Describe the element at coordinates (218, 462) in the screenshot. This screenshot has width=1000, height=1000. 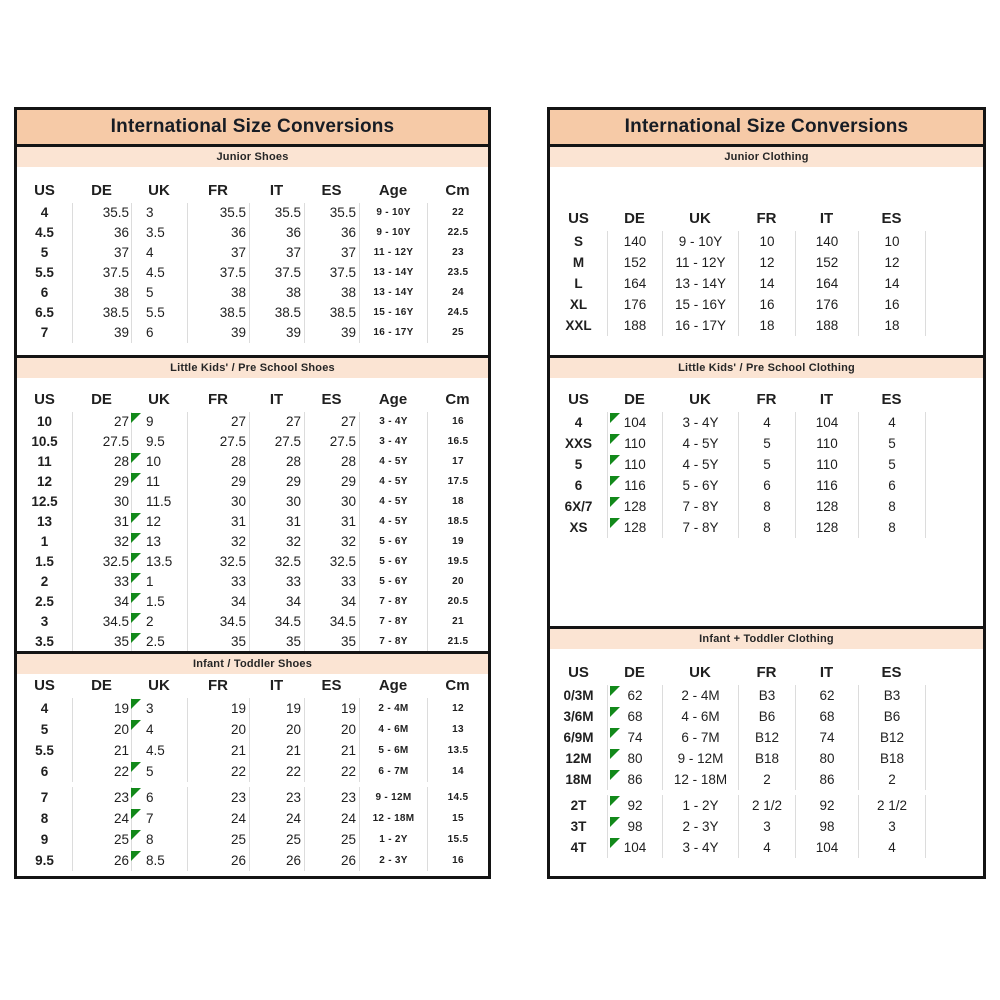
I see `cell-fr: 28` at that location.